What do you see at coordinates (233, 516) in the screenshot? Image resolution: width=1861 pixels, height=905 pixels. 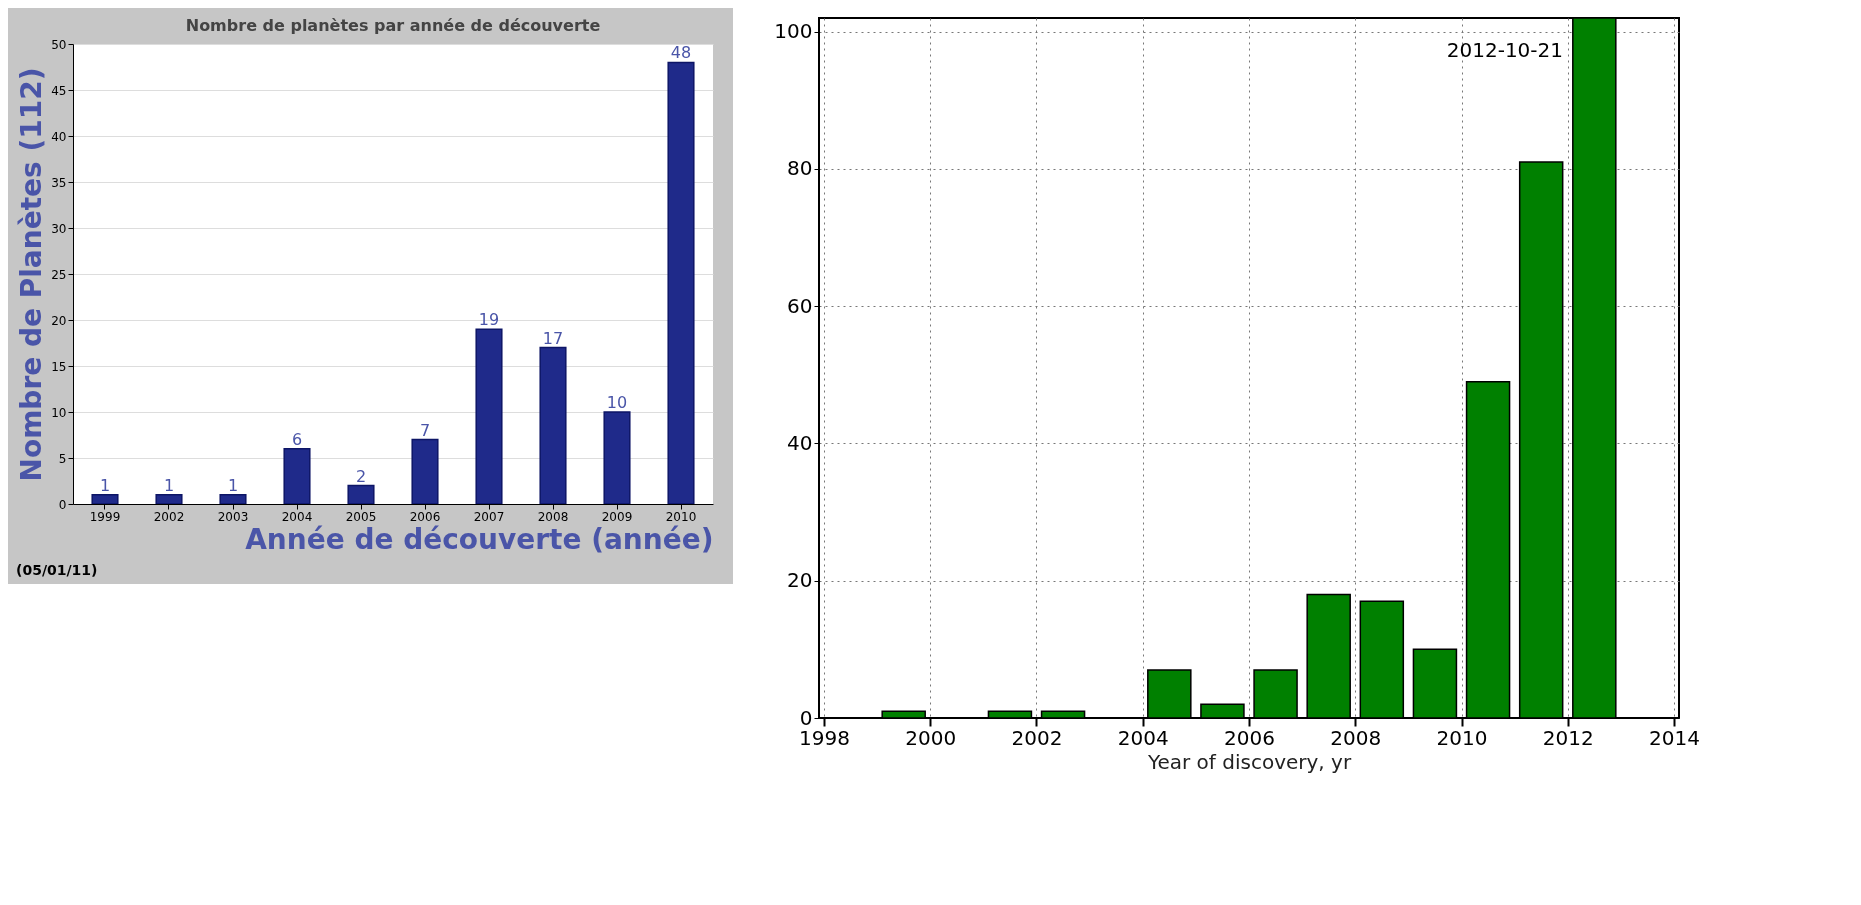 I see `x-tick-label: 2003` at bounding box center [233, 516].